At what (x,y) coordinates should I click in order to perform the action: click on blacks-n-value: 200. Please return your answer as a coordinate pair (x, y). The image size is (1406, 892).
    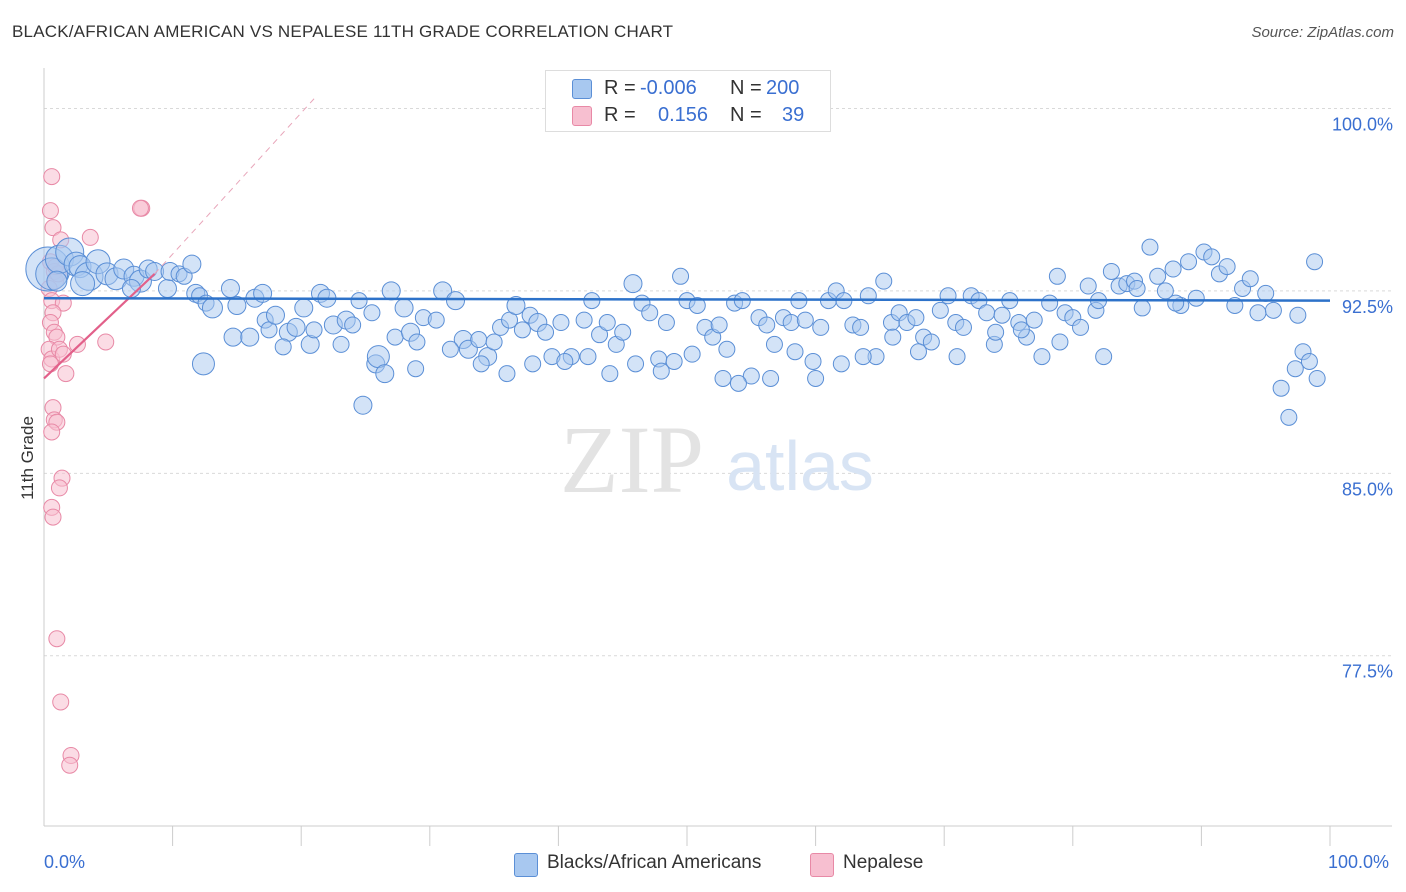
    Looking at the image, I should click on (783, 88).